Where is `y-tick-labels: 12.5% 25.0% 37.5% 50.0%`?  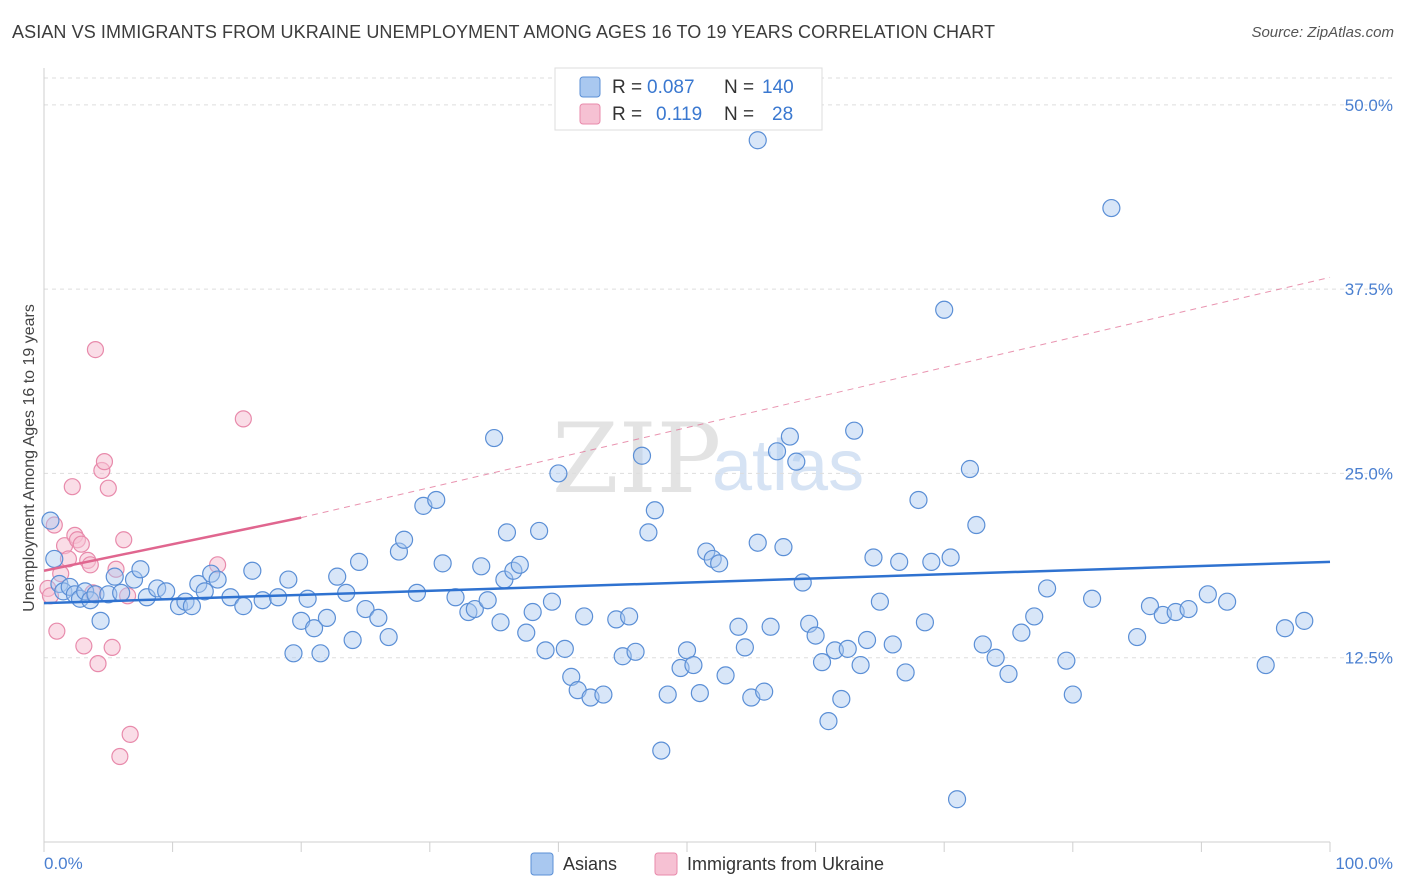 y-tick-labels: 12.5% 25.0% 37.5% 50.0% is located at coordinates (1369, 382).